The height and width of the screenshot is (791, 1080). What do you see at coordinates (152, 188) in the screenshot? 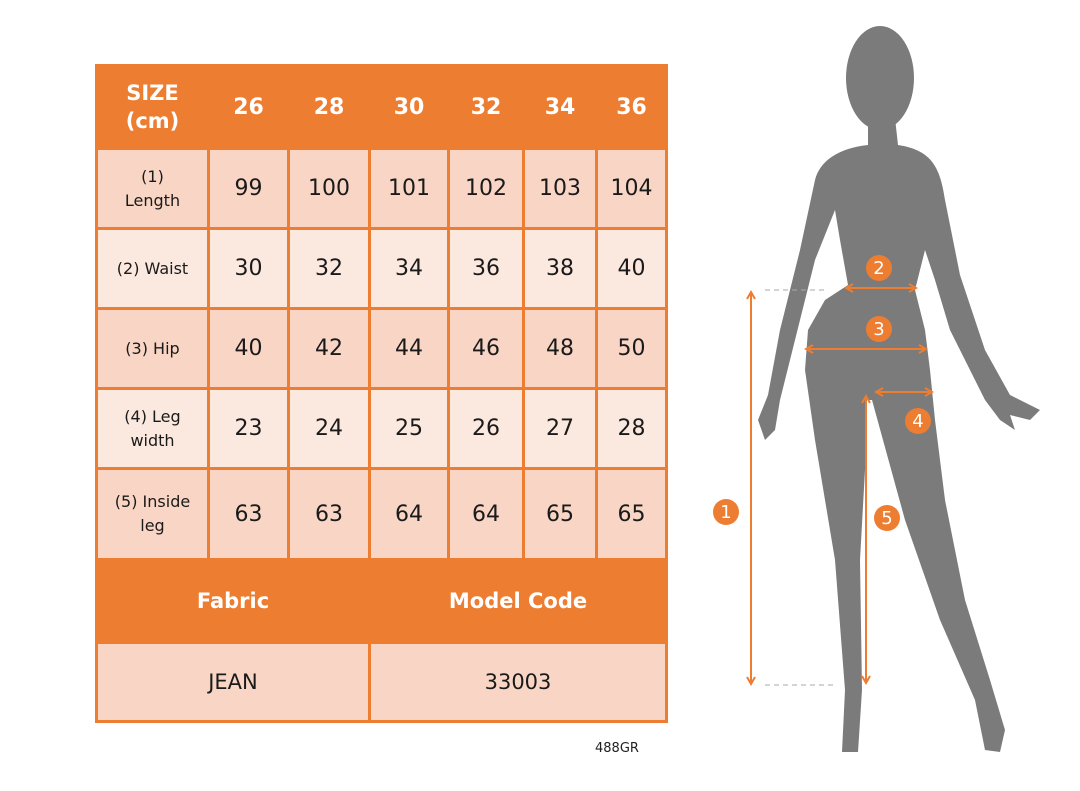
I see `row-label: (1) Length` at bounding box center [152, 188].